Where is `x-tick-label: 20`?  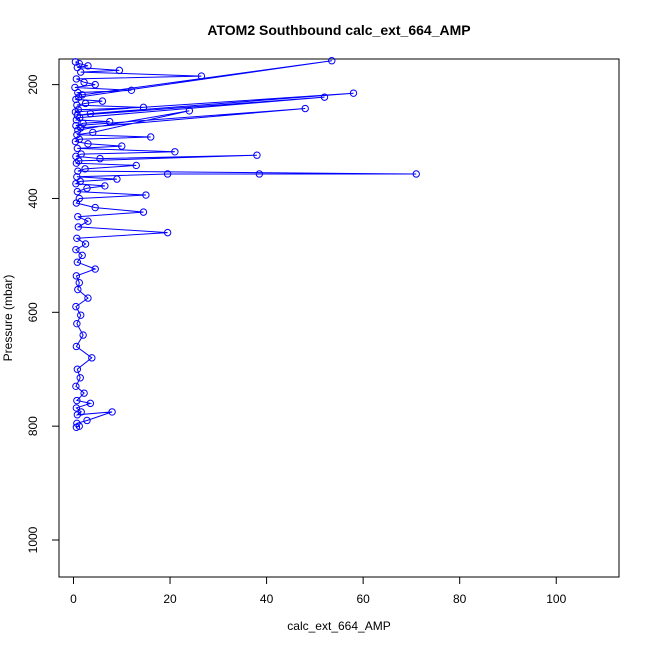
x-tick-label: 20 is located at coordinates (170, 599).